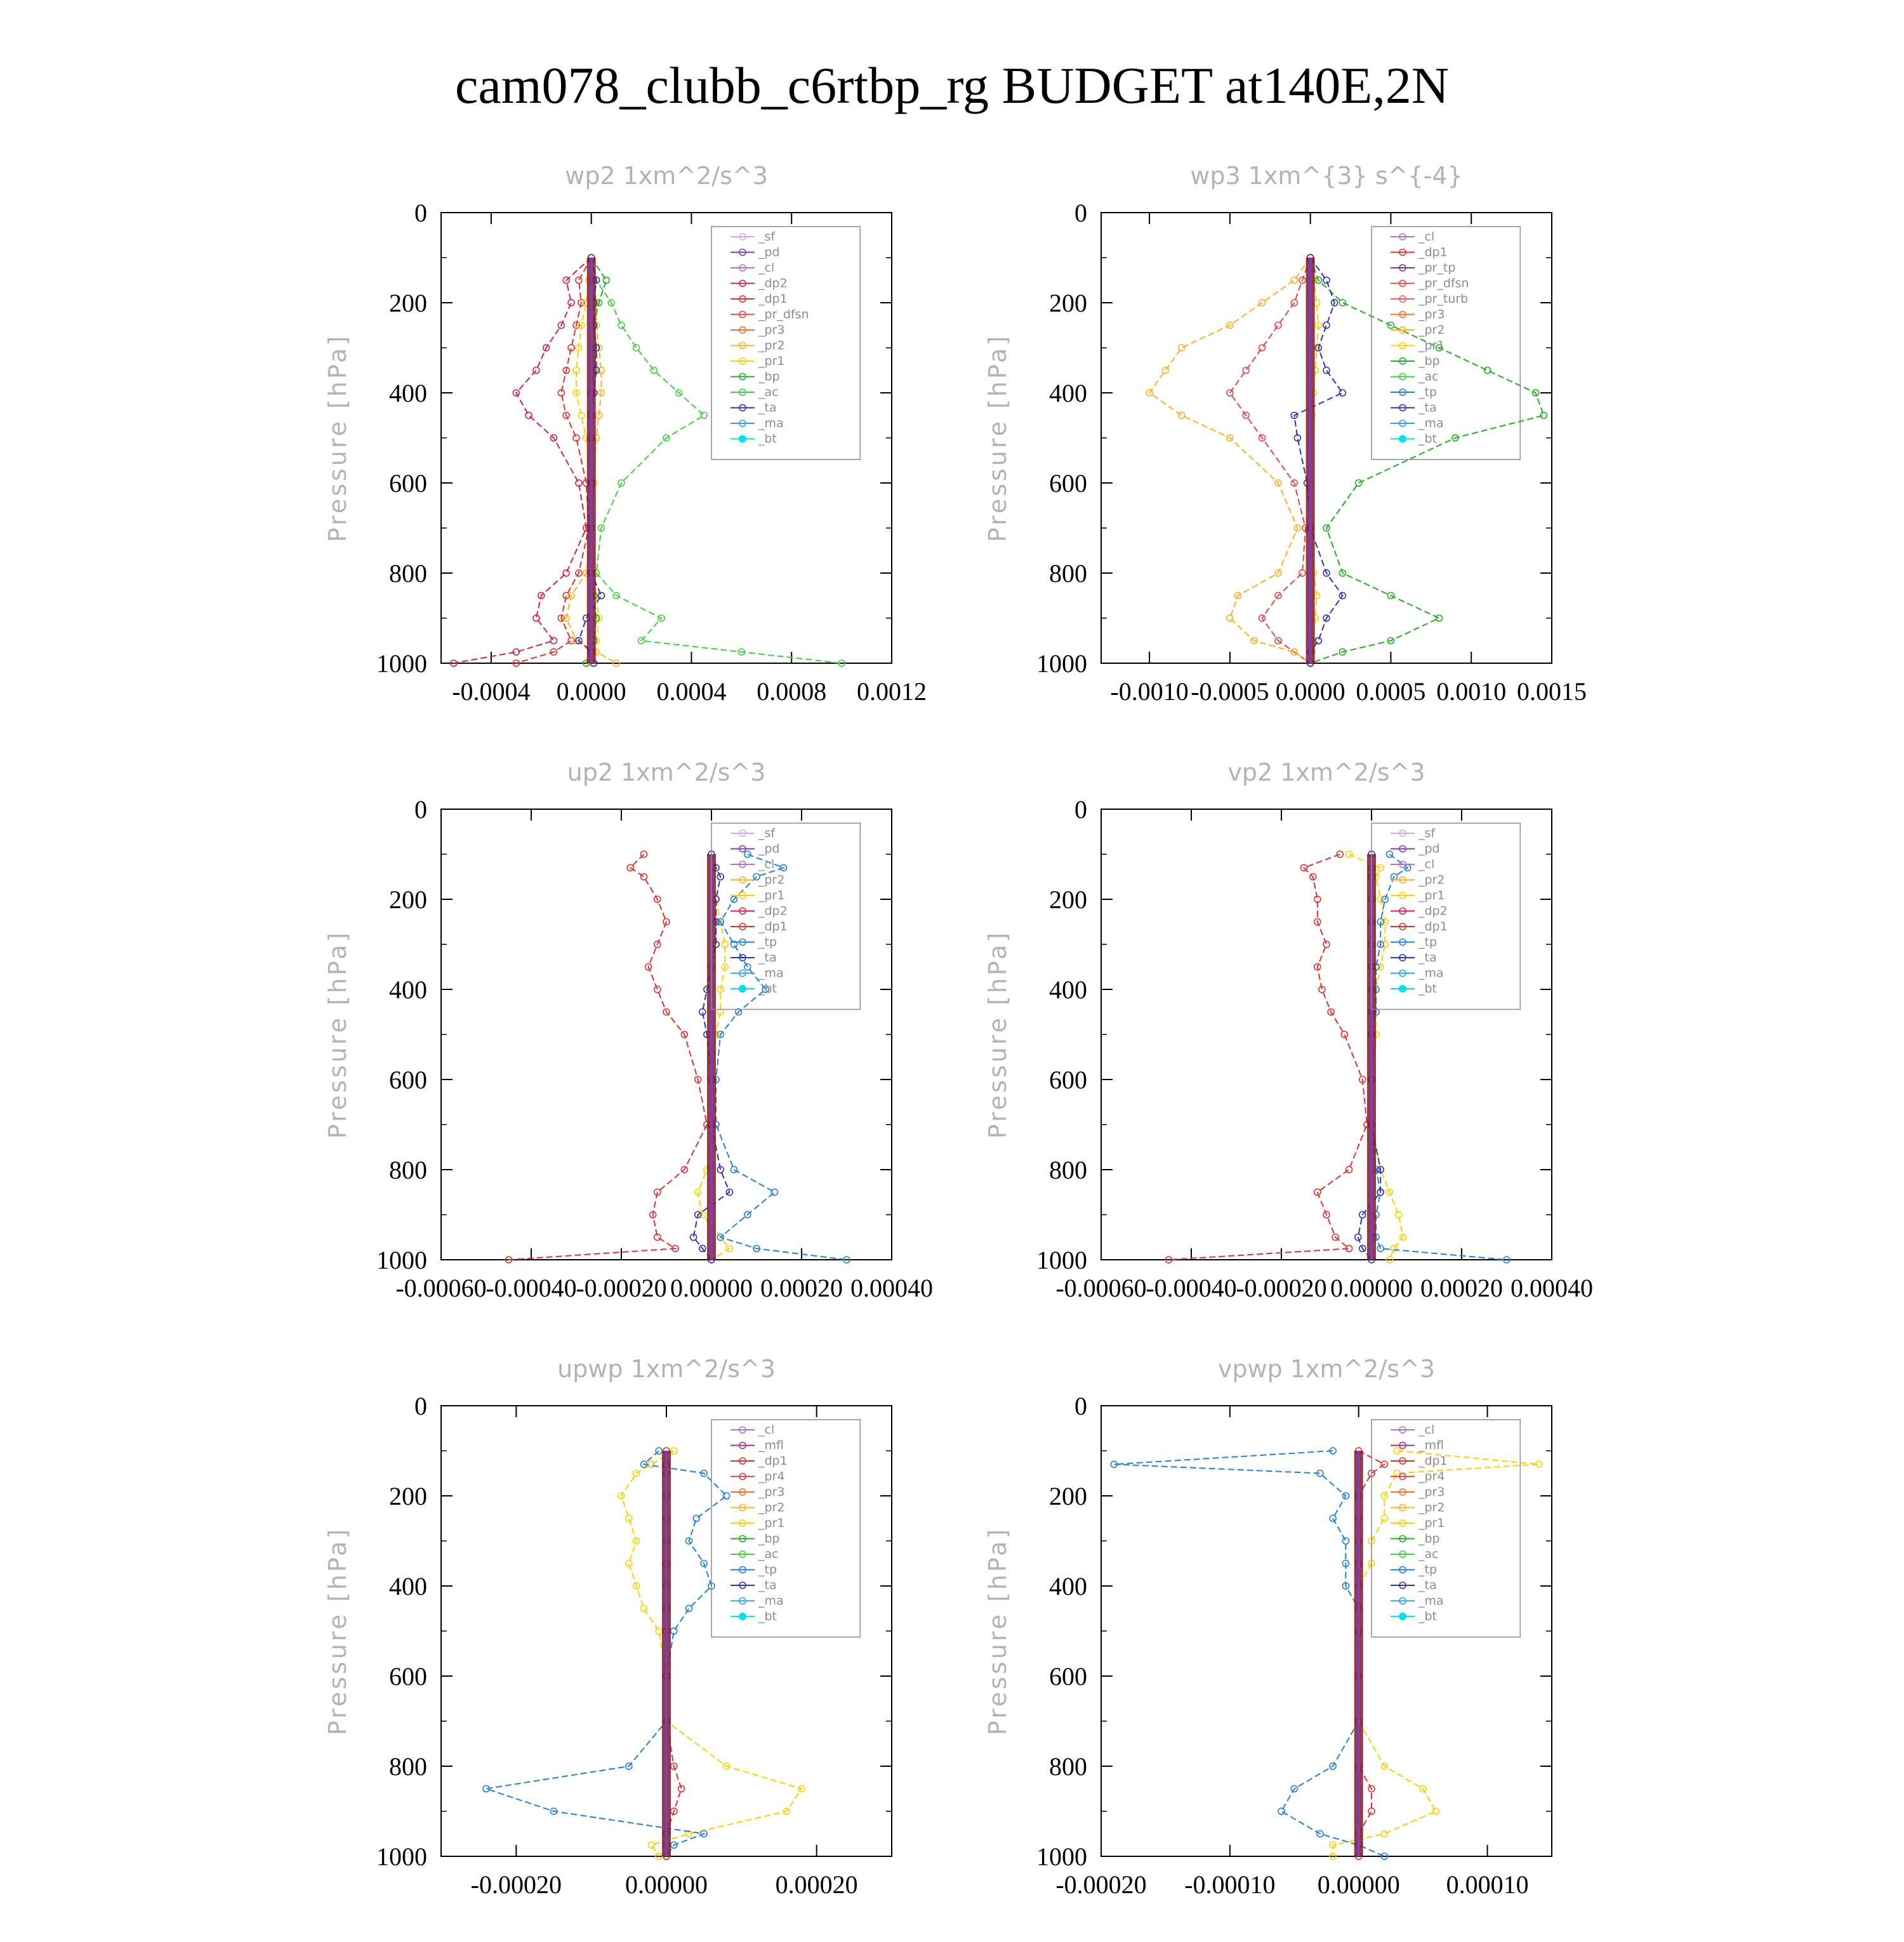 This screenshot has height=1942, width=1904. Describe the element at coordinates (401, 1260) in the screenshot. I see `y-tick-label: 1000` at that location.